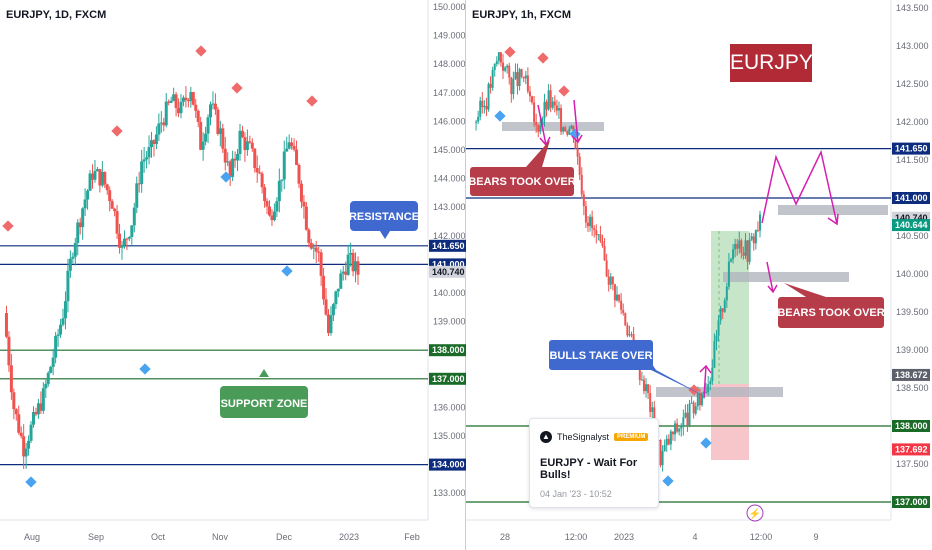  What do you see at coordinates (576, 494) in the screenshot?
I see `idea-date: 04 Jan '23 - 10:52` at bounding box center [576, 494].